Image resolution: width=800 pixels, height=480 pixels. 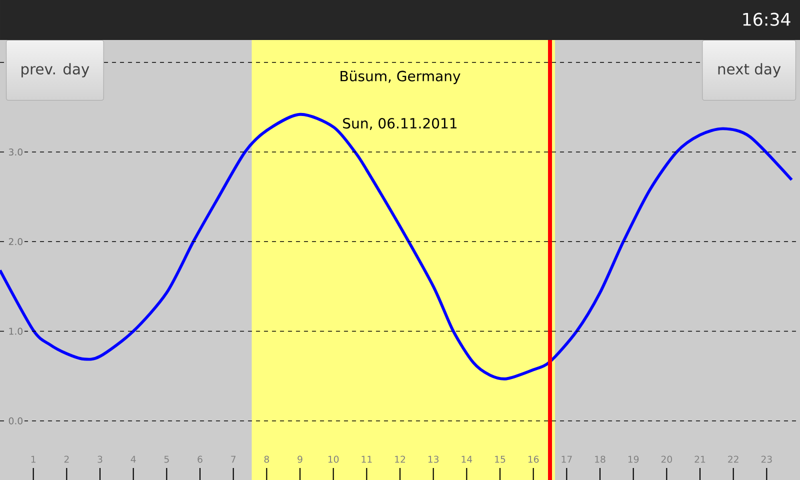 What do you see at coordinates (600, 459) in the screenshot?
I see `x-tick-label: 18` at bounding box center [600, 459].